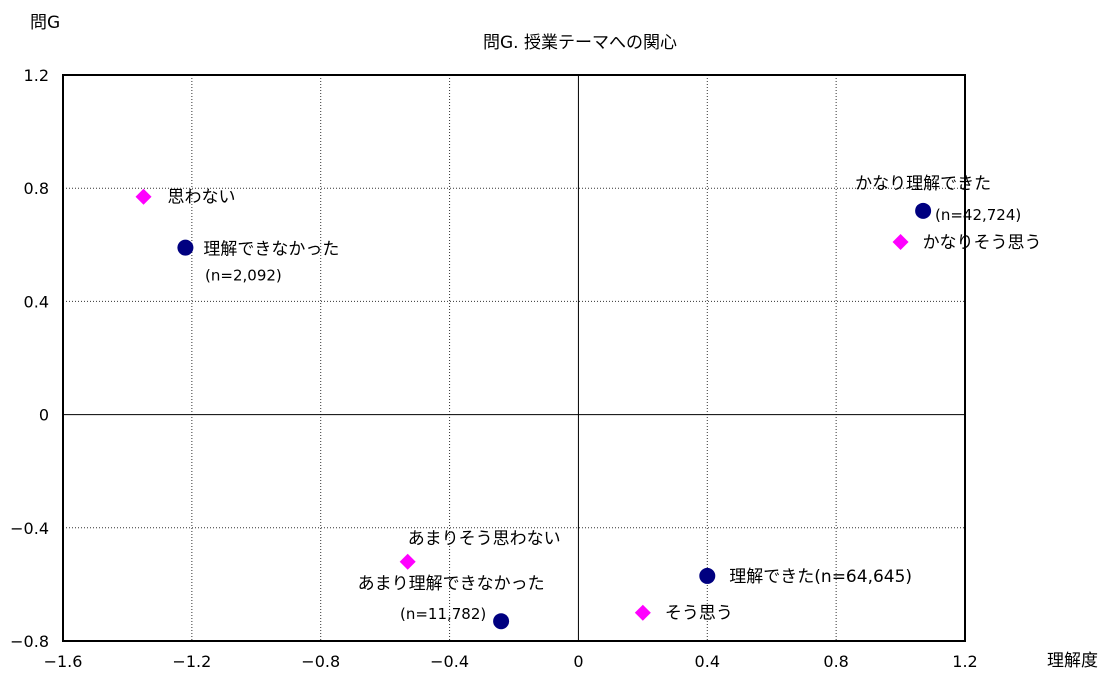 Image resolution: width=1116 pixels, height=677 pixels. What do you see at coordinates (45, 23) in the screenshot?
I see `corner-label: 問G` at bounding box center [45, 23].